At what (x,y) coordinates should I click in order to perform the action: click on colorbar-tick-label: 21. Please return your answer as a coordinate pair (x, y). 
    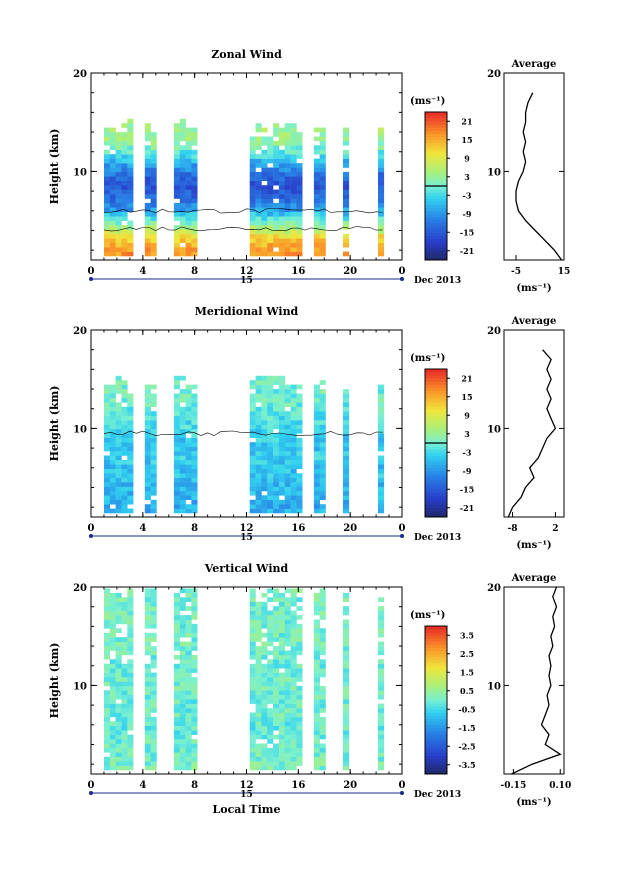
    Looking at the image, I should click on (466, 121).